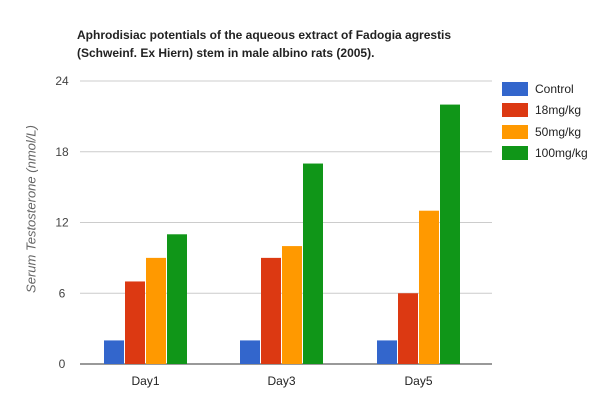  What do you see at coordinates (450, 234) in the screenshot?
I see `bar-100mg-kg-day5` at bounding box center [450, 234].